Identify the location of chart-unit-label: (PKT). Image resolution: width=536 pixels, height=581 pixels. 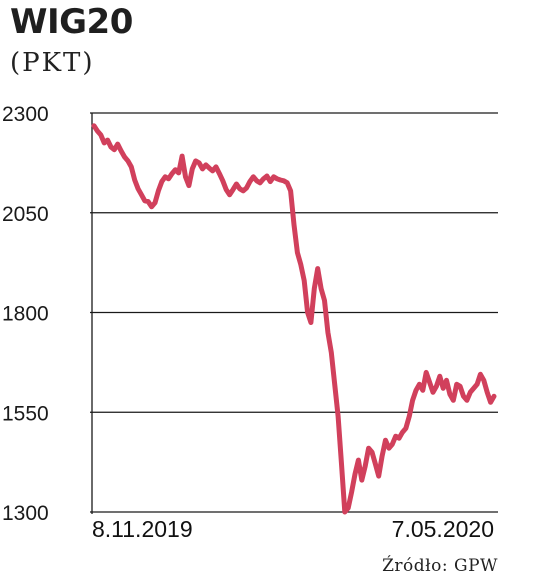
(52, 63).